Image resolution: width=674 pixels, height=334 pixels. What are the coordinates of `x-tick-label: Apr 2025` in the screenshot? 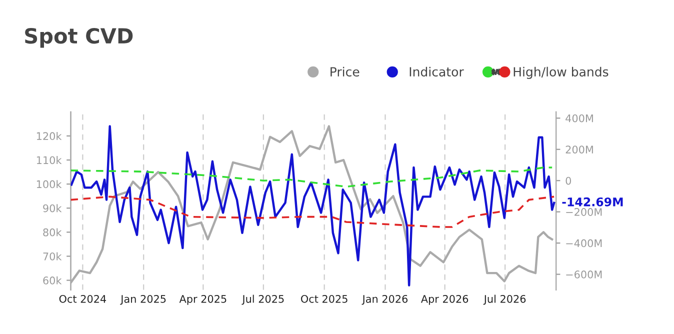 It's located at (202, 299).